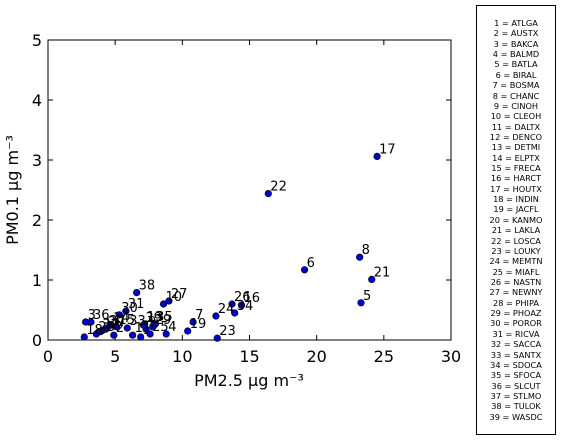 Image resolution: width=564 pixels, height=443 pixels. What do you see at coordinates (387, 149) in the screenshot?
I see `point-label: 17` at bounding box center [387, 149].